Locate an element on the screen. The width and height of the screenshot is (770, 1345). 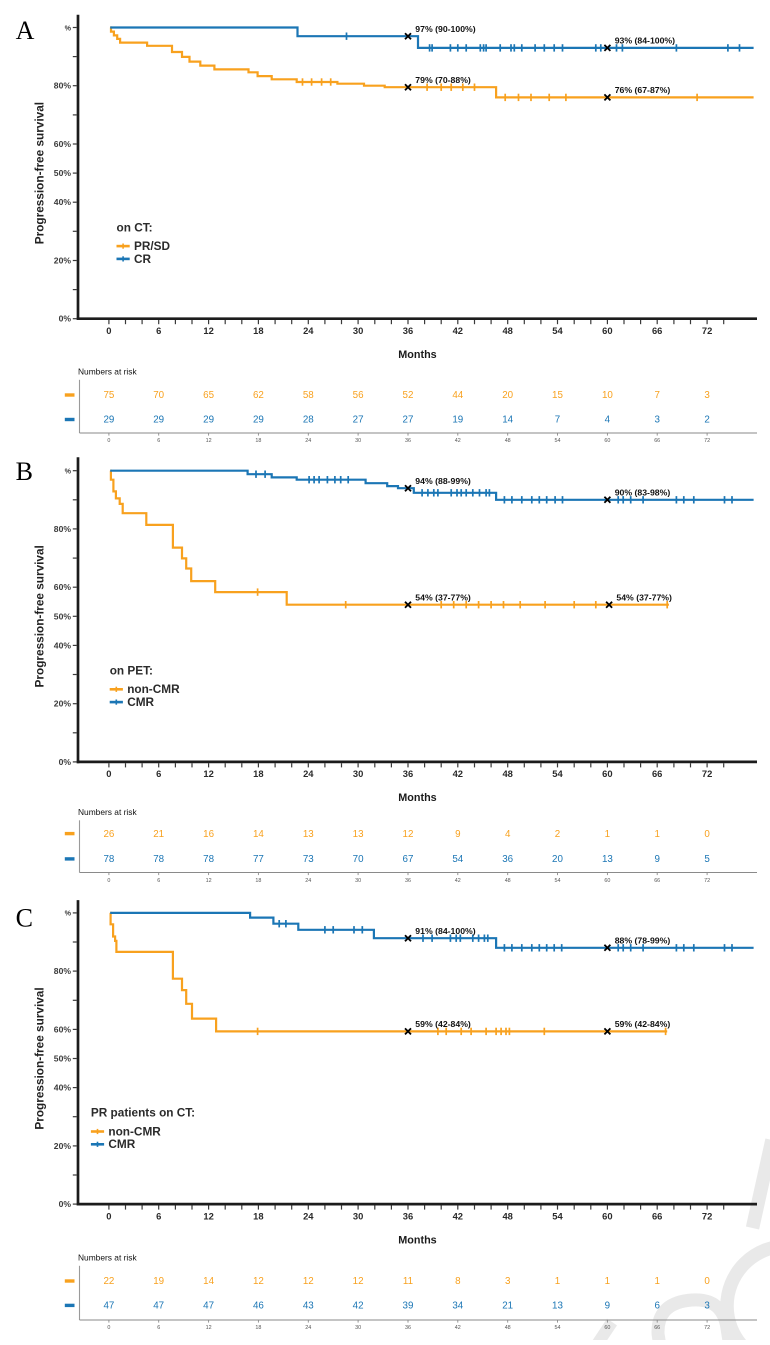
svg-text: 79% (70-88%) is located at coordinates (443, 80).